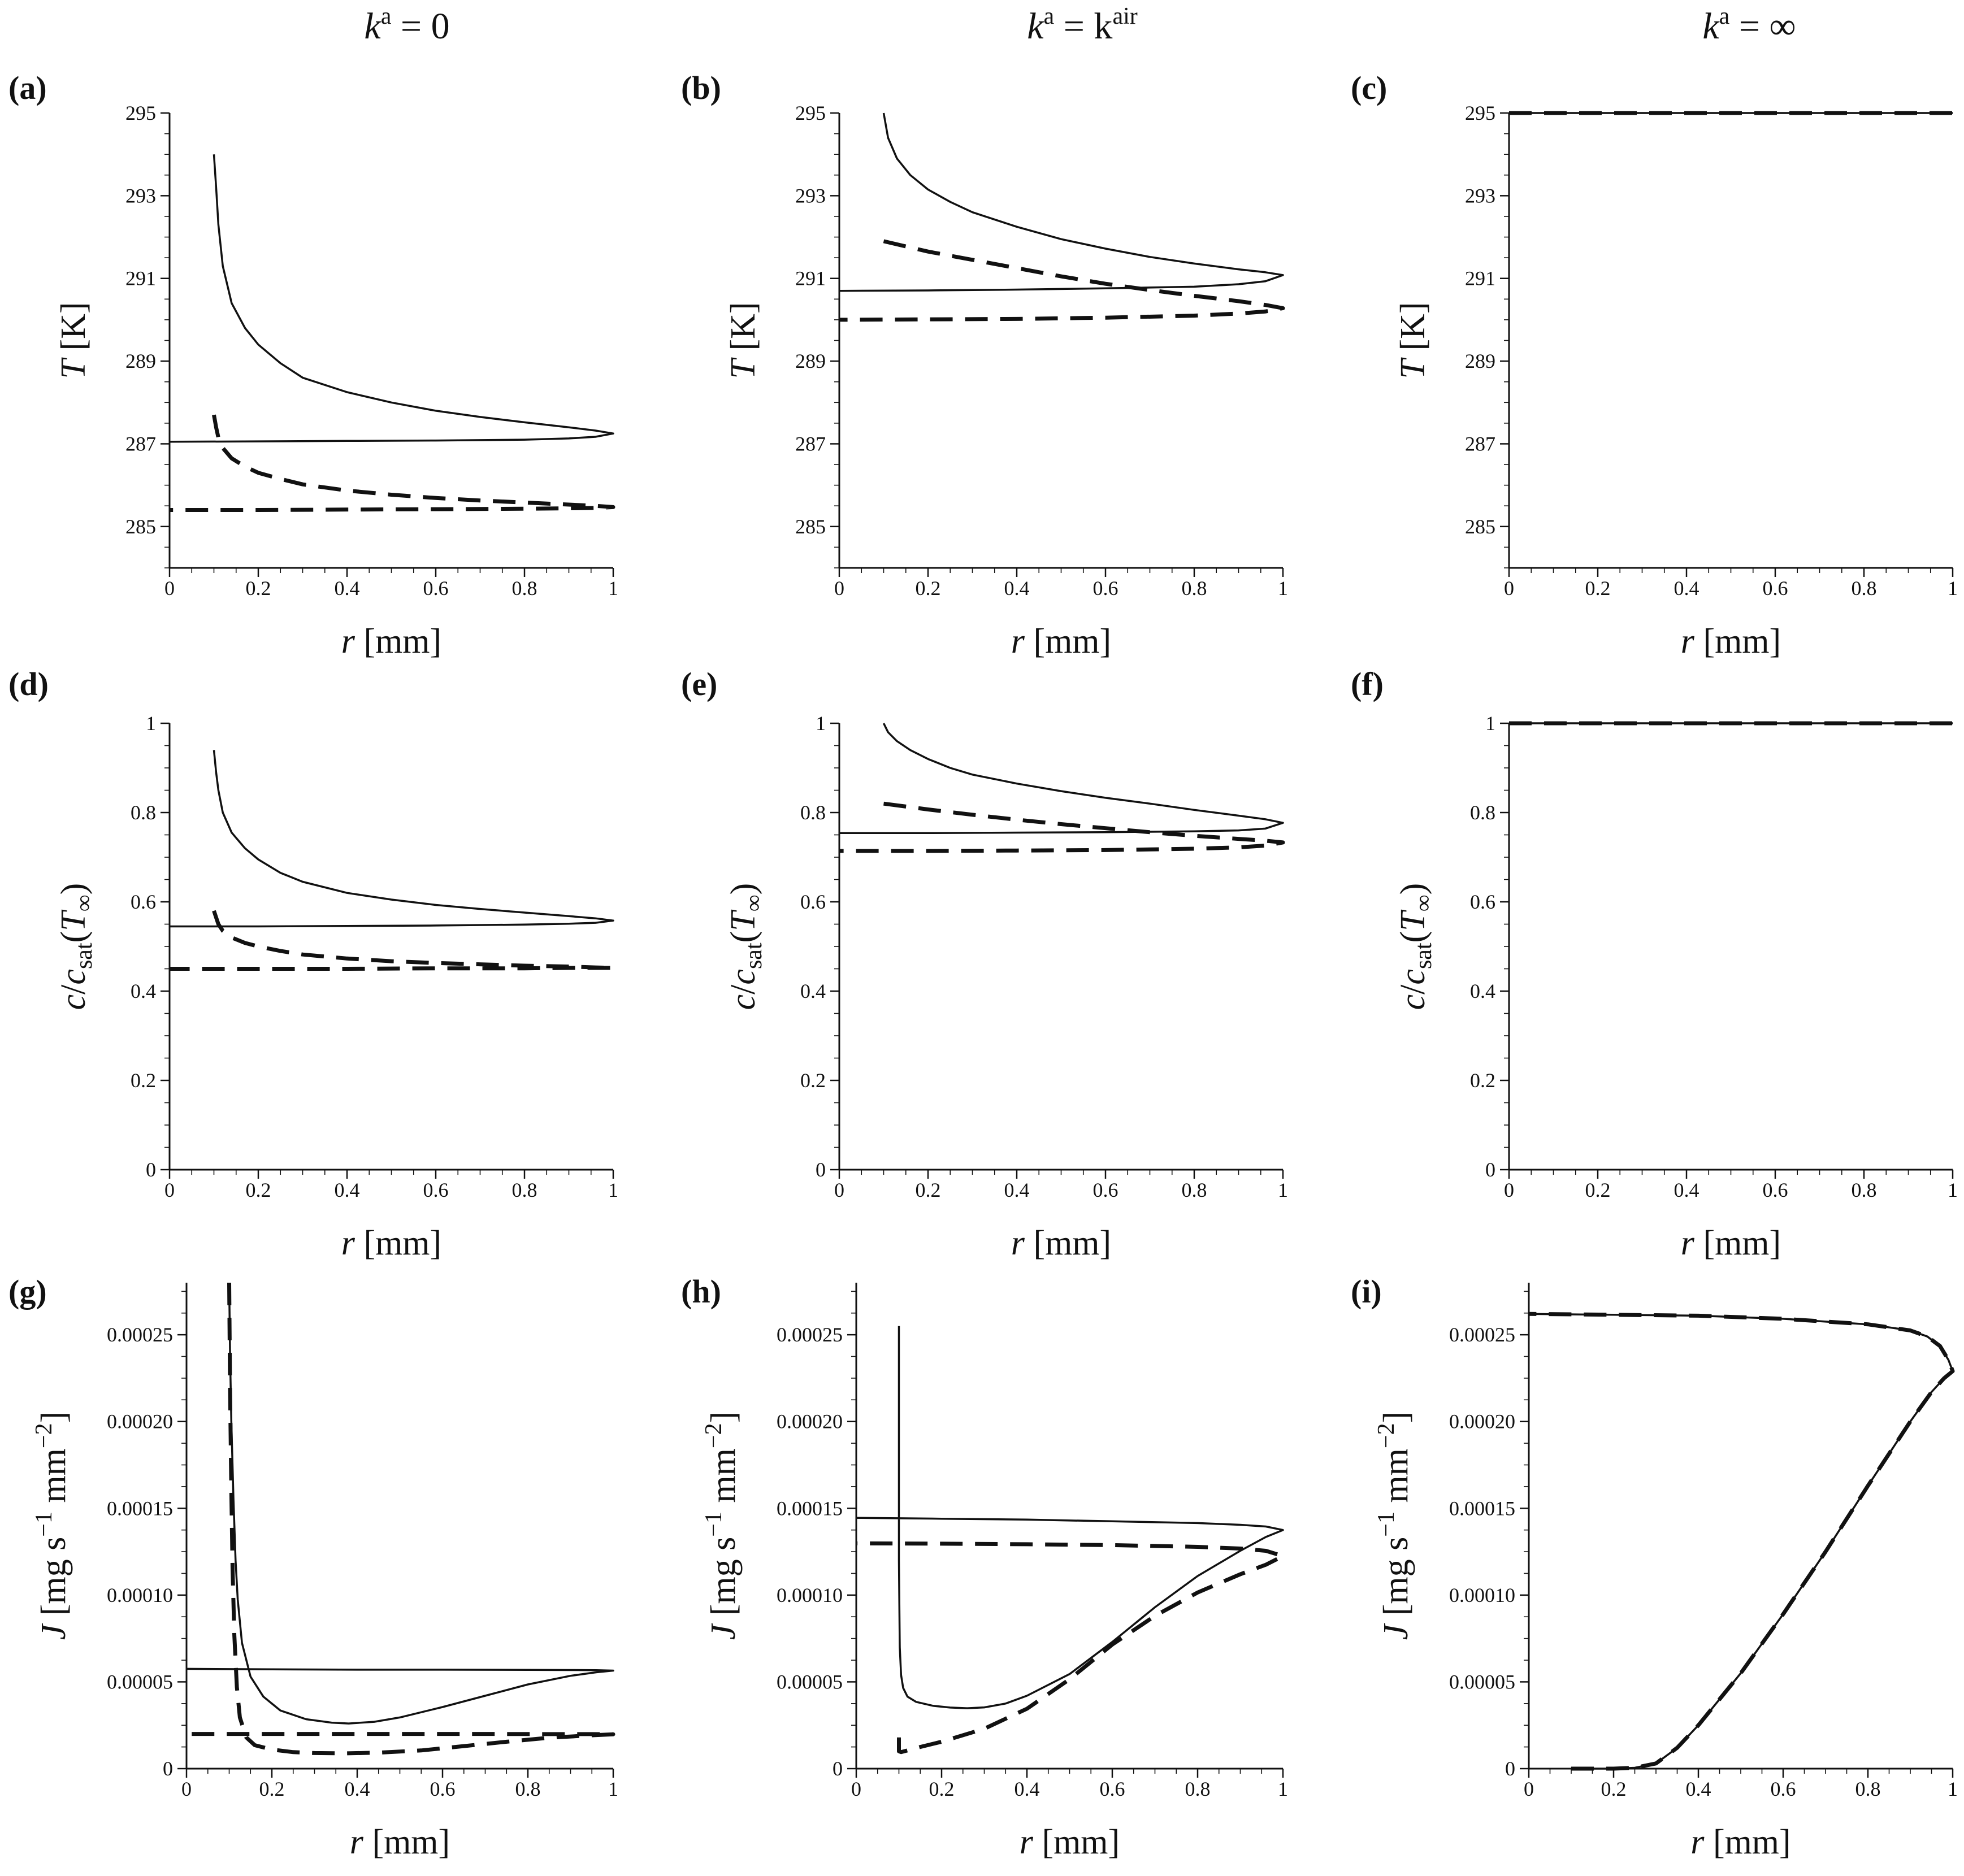  What do you see at coordinates (1367, 684) in the screenshot?
I see `panel-label-f: (f)` at bounding box center [1367, 684].